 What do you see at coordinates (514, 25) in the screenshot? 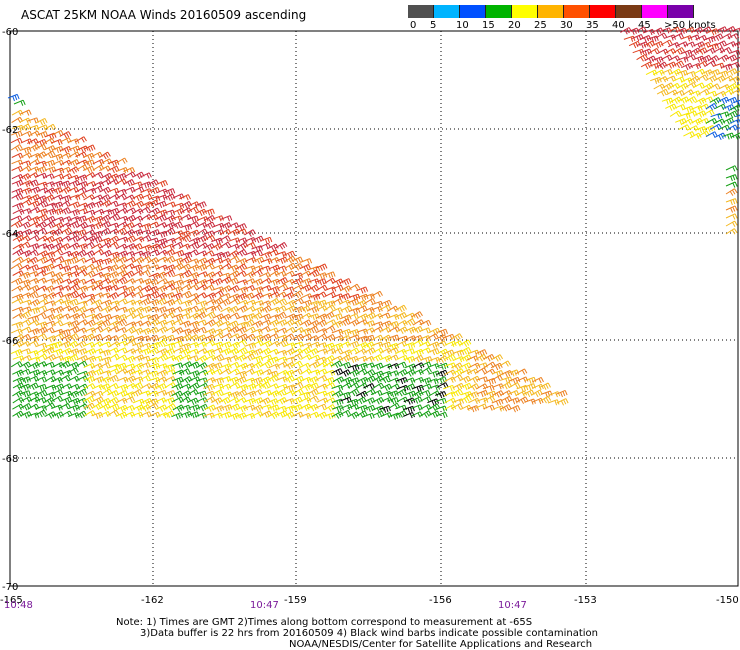
I see `scale-label: 20` at bounding box center [514, 25].